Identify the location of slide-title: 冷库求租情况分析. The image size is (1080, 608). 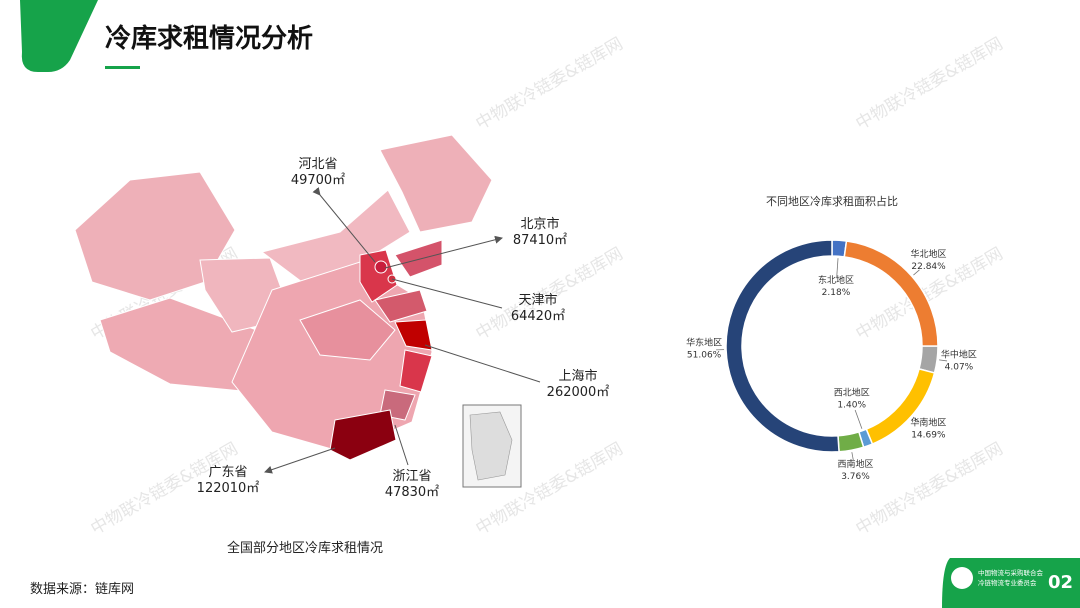
(209, 38).